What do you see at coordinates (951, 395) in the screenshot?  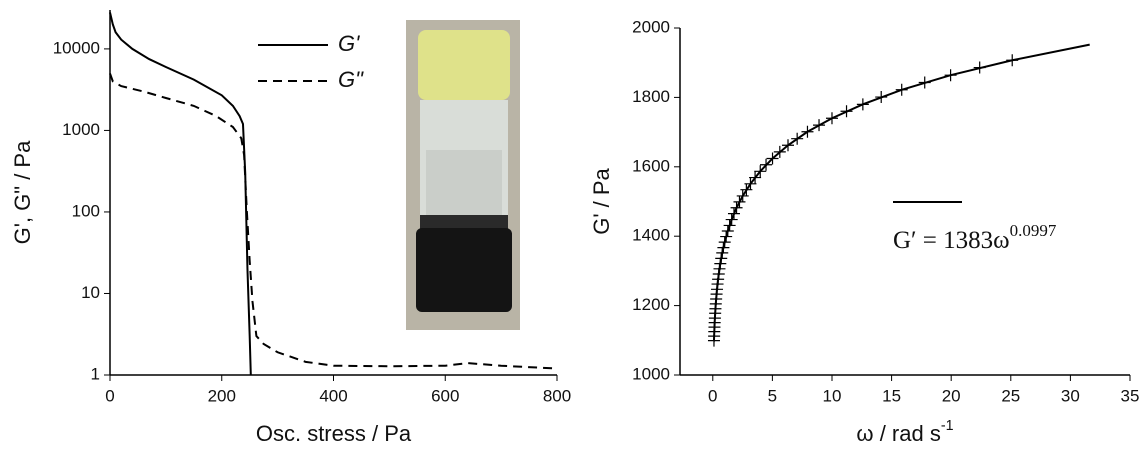 I see `x-tick-label: 20` at bounding box center [951, 395].